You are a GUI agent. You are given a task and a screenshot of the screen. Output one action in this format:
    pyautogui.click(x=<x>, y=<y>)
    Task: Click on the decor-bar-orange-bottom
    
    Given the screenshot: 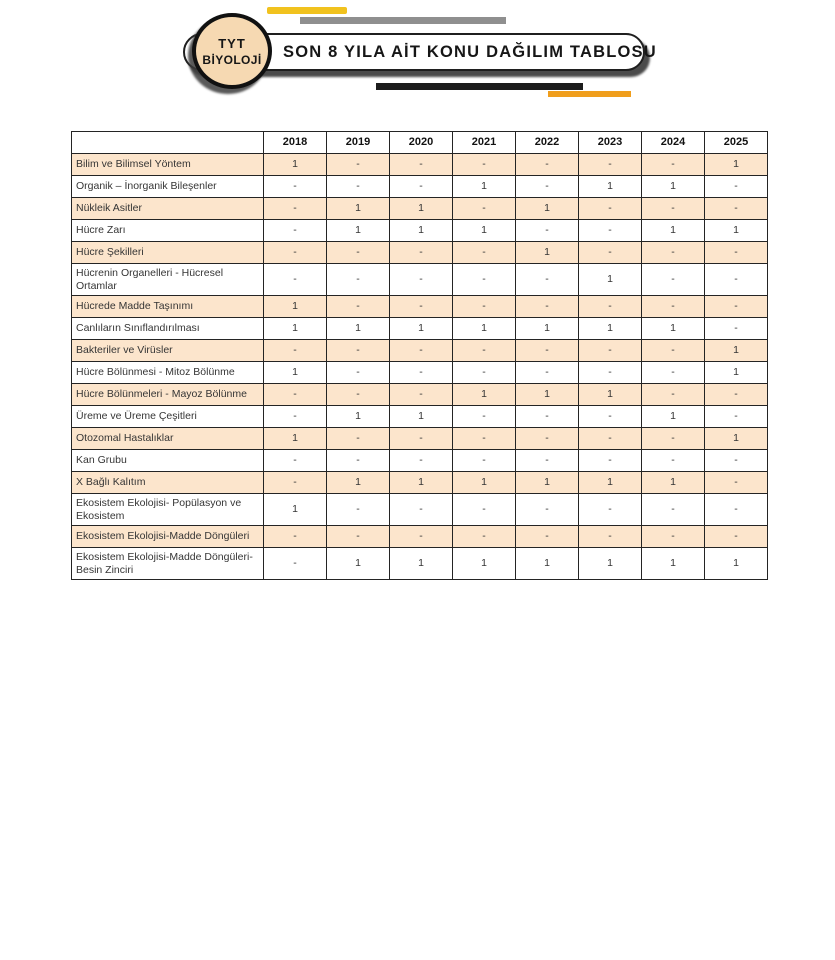 What is the action you would take?
    pyautogui.click(x=589, y=94)
    